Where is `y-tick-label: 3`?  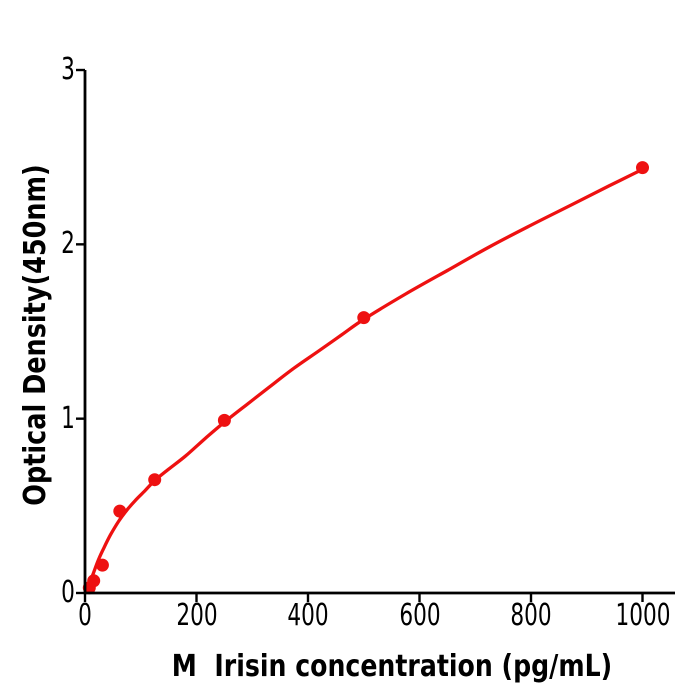
y-tick-label: 3 is located at coordinates (68, 69).